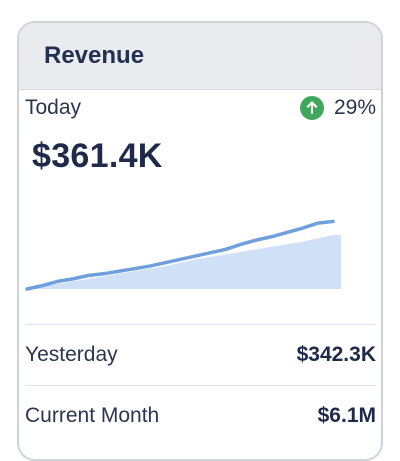 The height and width of the screenshot is (461, 400). What do you see at coordinates (200, 108) in the screenshot?
I see `today-row: Today 29%` at bounding box center [200, 108].